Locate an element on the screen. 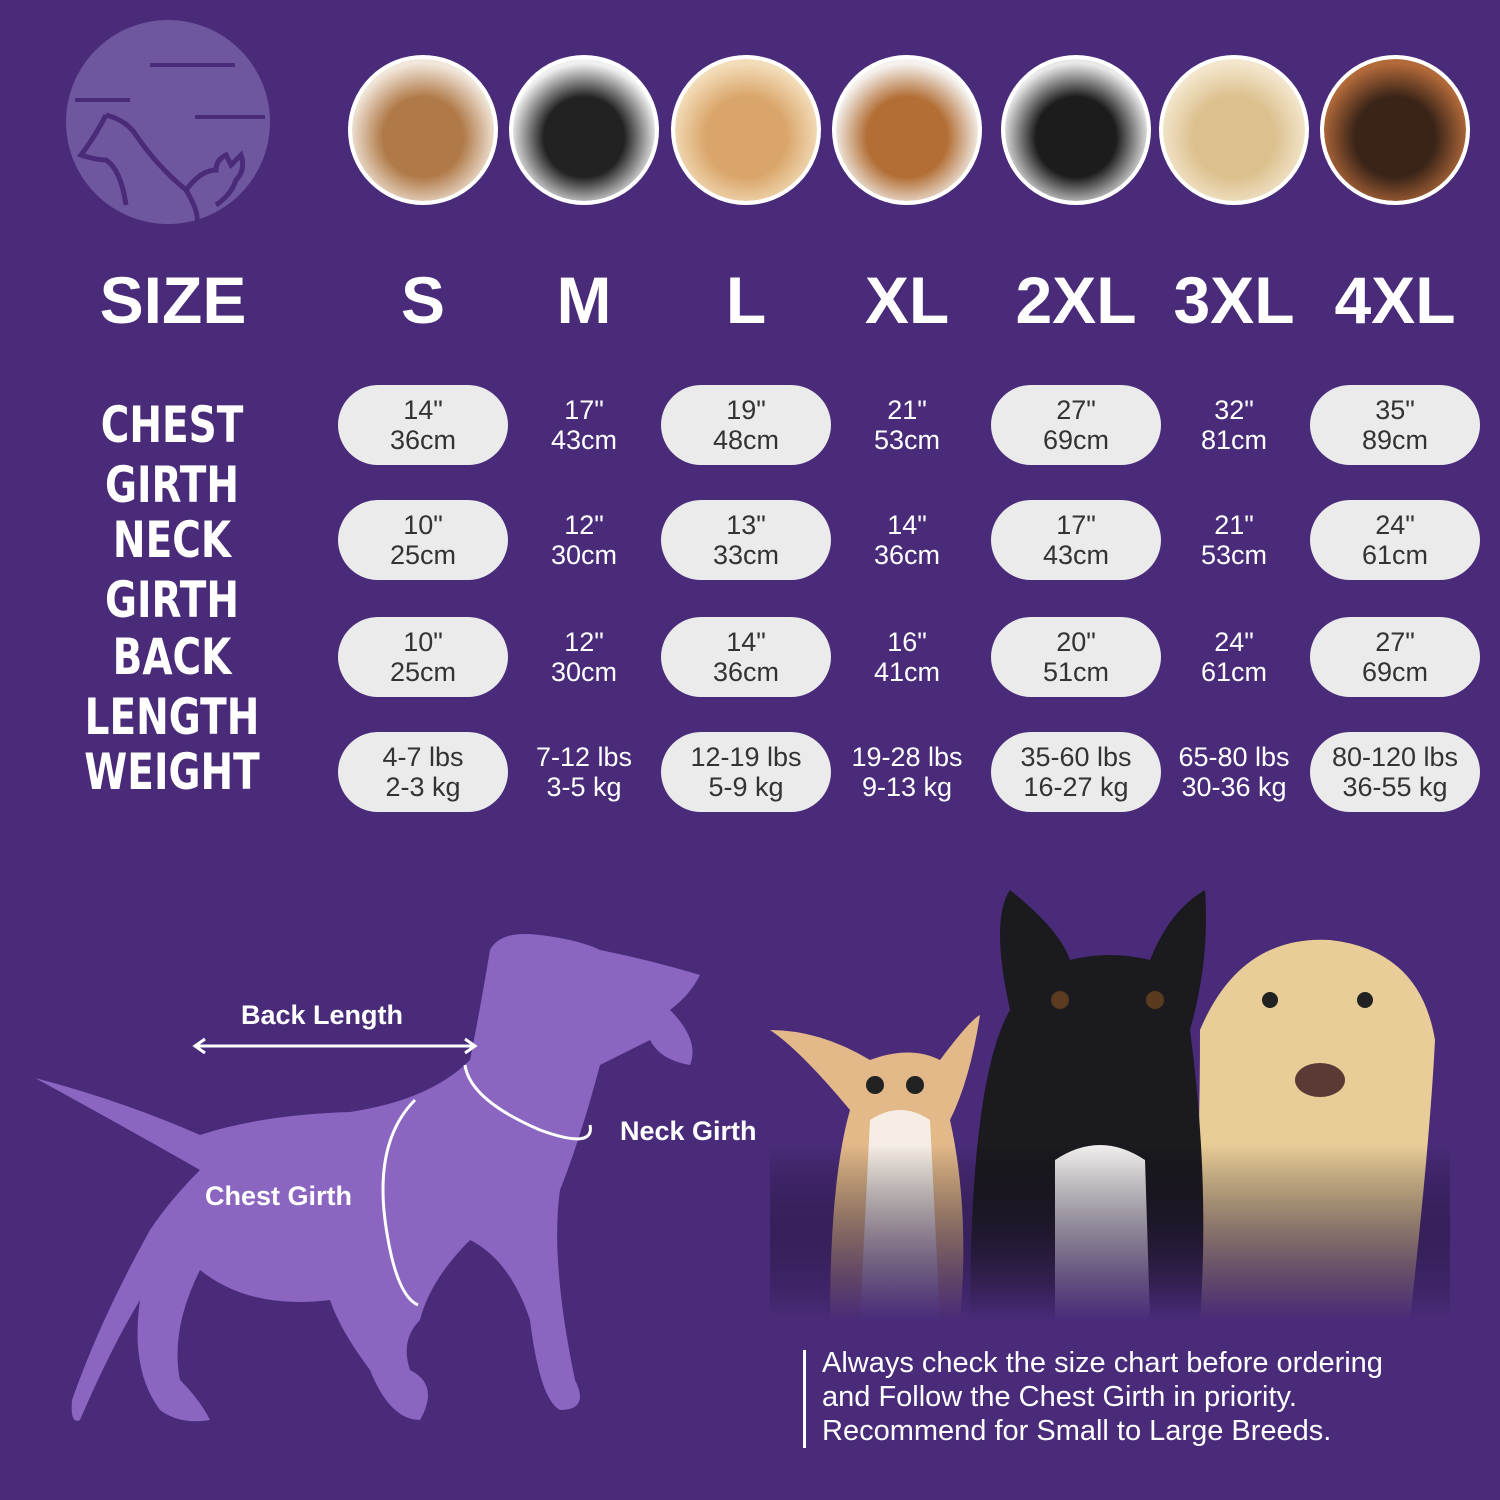 The image size is (1500, 1500). size-header-XL: XL is located at coordinates (907, 300).